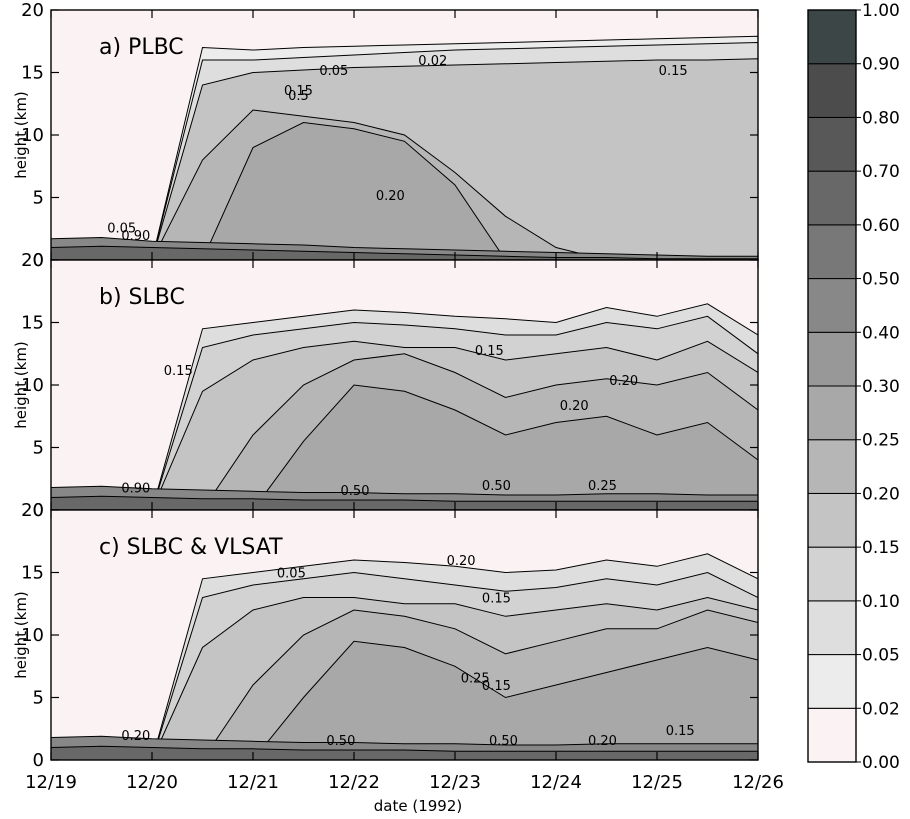  Describe the element at coordinates (881, 494) in the screenshot. I see `colorbar-label: 0.20` at that location.